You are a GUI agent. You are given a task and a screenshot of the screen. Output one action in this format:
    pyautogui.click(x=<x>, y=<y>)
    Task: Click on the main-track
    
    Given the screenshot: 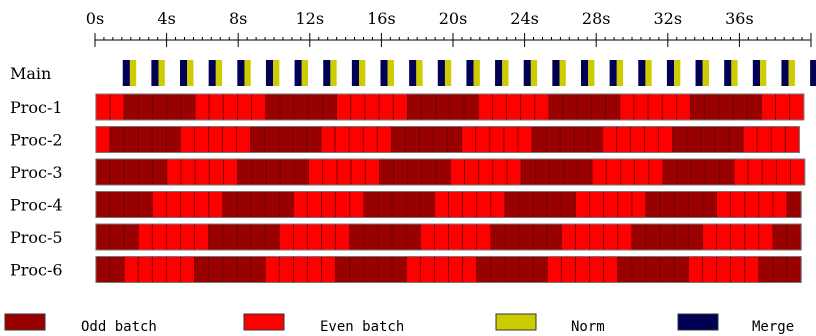 What is the action you would take?
    pyautogui.click(x=469, y=73)
    